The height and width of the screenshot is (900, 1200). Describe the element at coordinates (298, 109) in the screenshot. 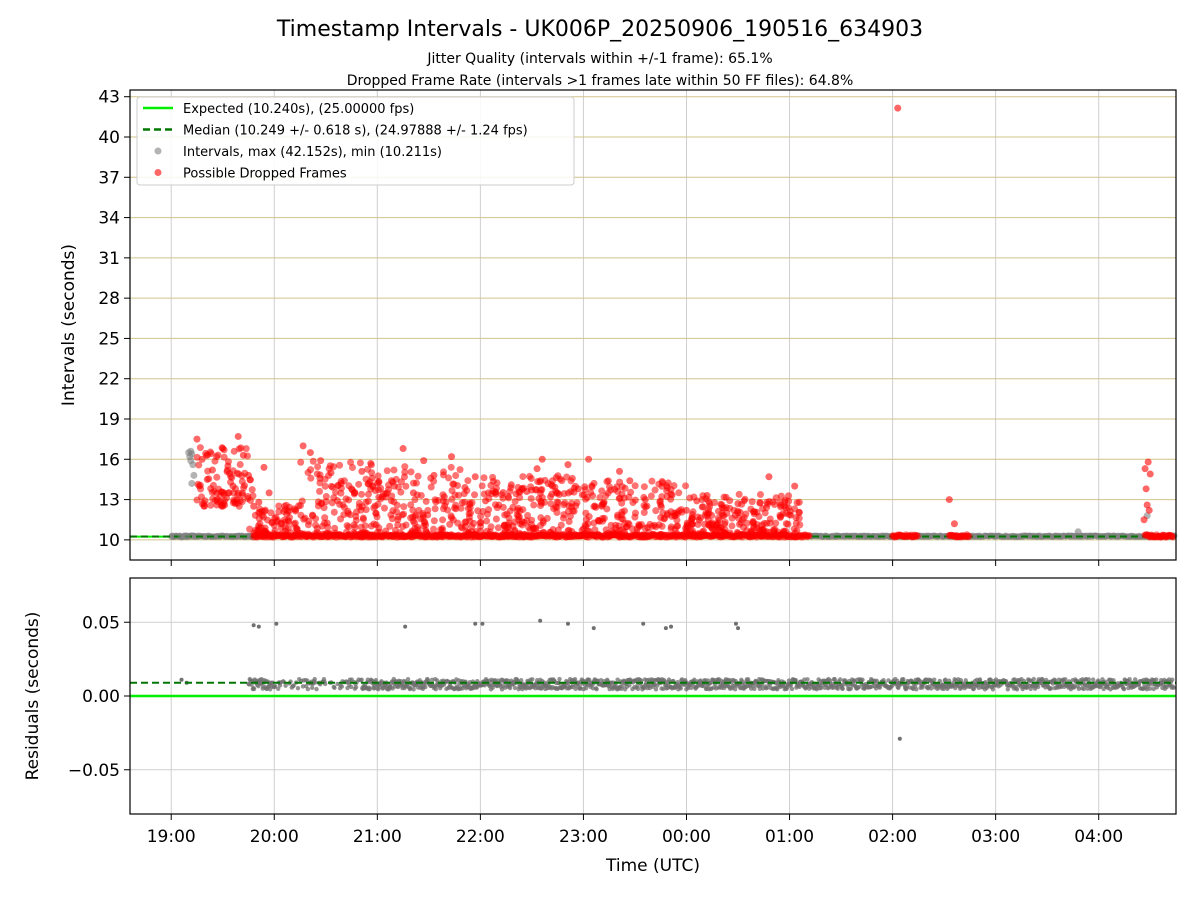

I see `legend-entry-label: Expected (10.240s), (25.00000 fps)` at that location.